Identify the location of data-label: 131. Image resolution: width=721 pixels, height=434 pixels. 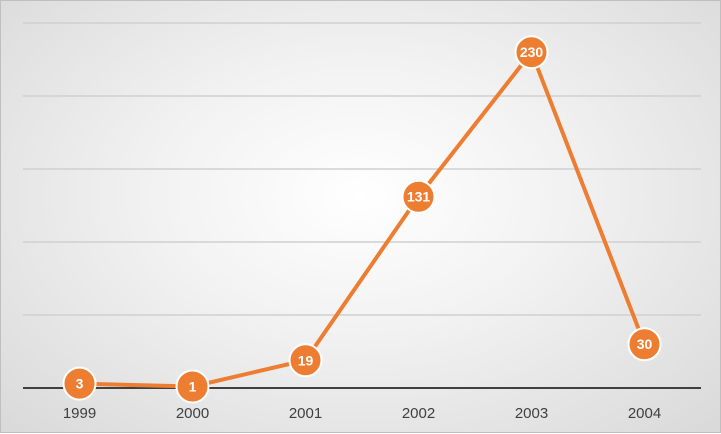
(419, 197).